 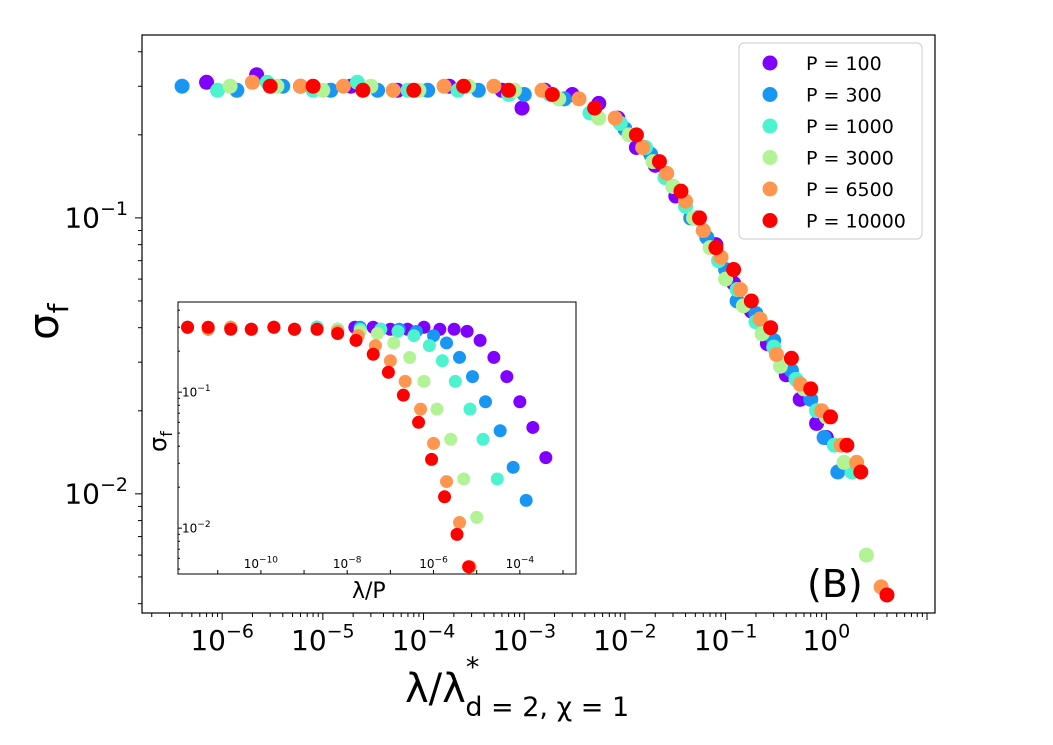 I want to click on inset-x-axis-label: λ/P, so click(x=369, y=591).